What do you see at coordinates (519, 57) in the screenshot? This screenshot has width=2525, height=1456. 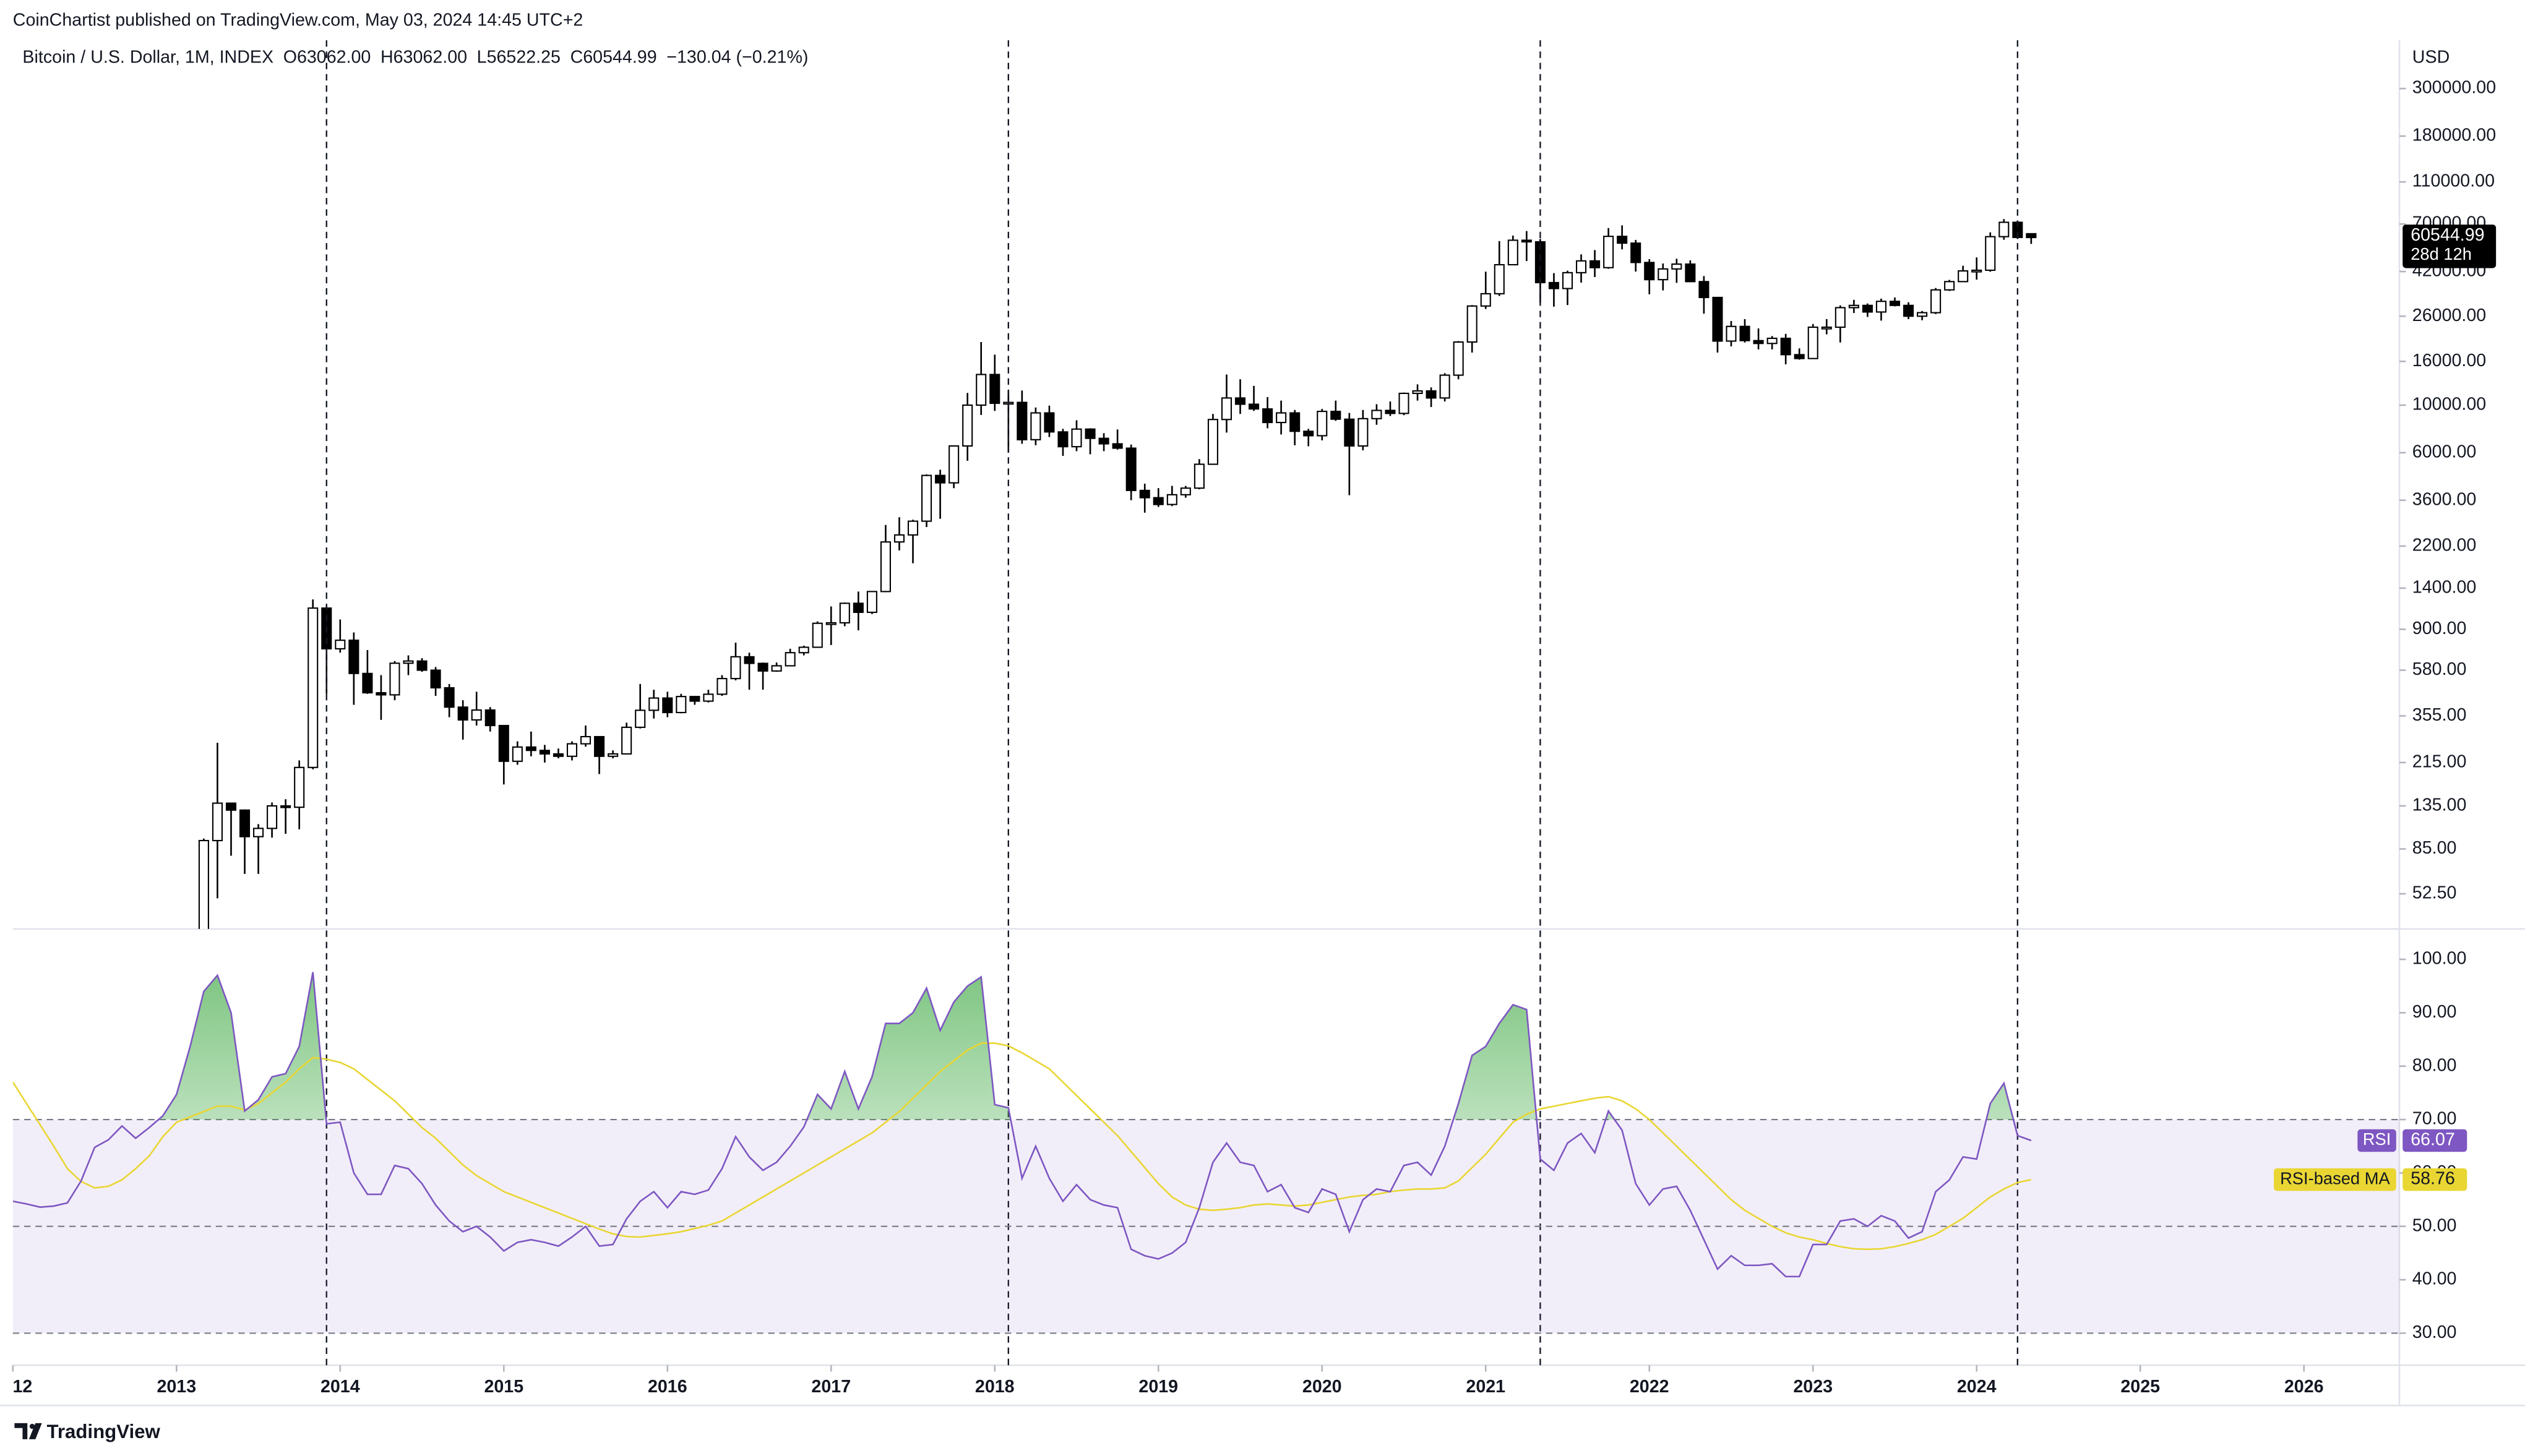 I see `ohlc-value: L56522.25` at bounding box center [519, 57].